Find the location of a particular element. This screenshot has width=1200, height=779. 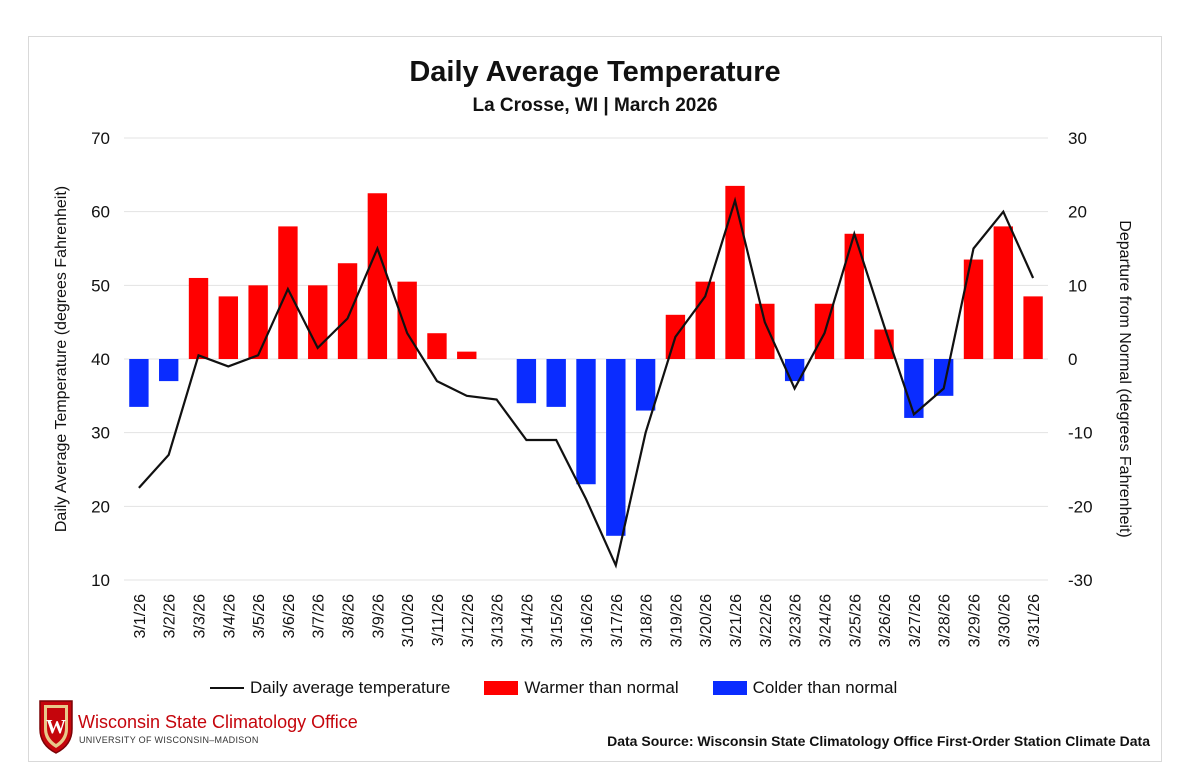

x-tick-label: 3/12/26 is located at coordinates (468, 620).